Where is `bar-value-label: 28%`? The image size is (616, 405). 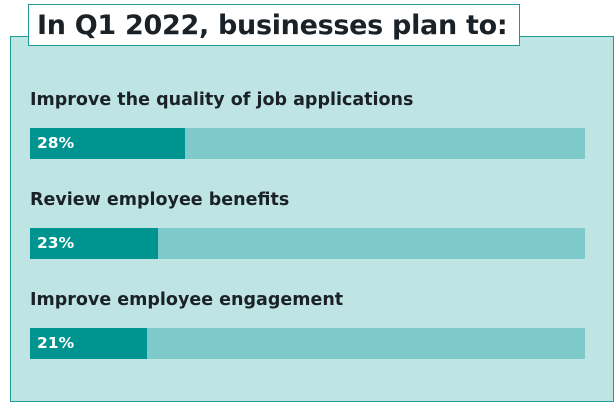
bar-value-label: 28% is located at coordinates (56, 143).